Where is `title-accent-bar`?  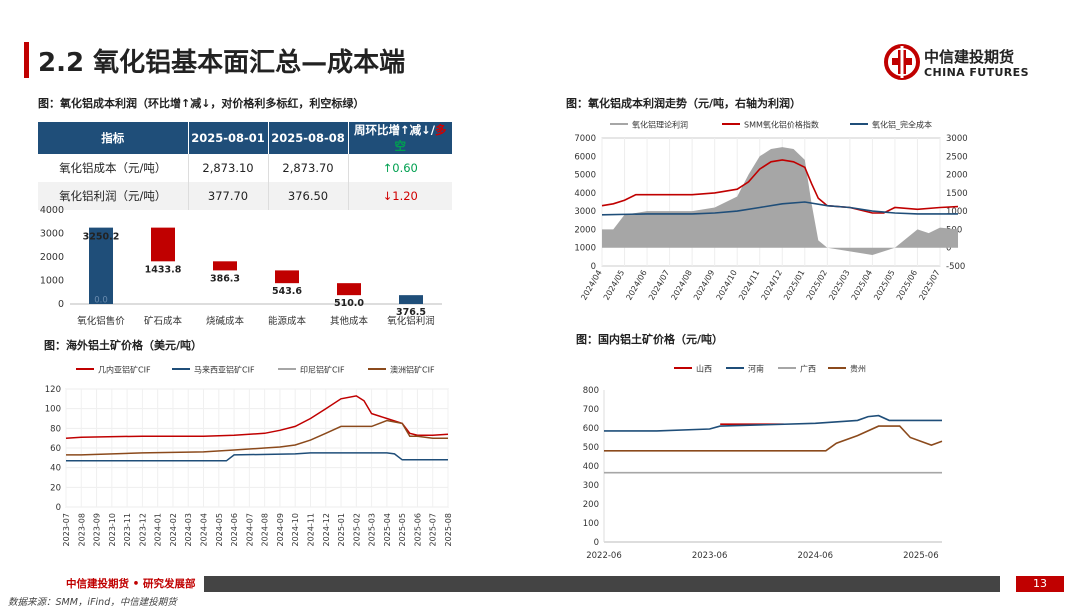 title-accent-bar is located at coordinates (26, 60).